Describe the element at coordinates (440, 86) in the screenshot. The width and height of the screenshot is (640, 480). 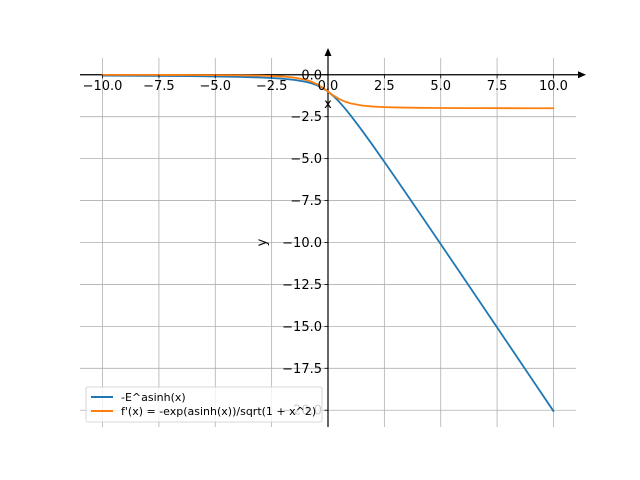
I see `x-tick-label: 5.0` at that location.